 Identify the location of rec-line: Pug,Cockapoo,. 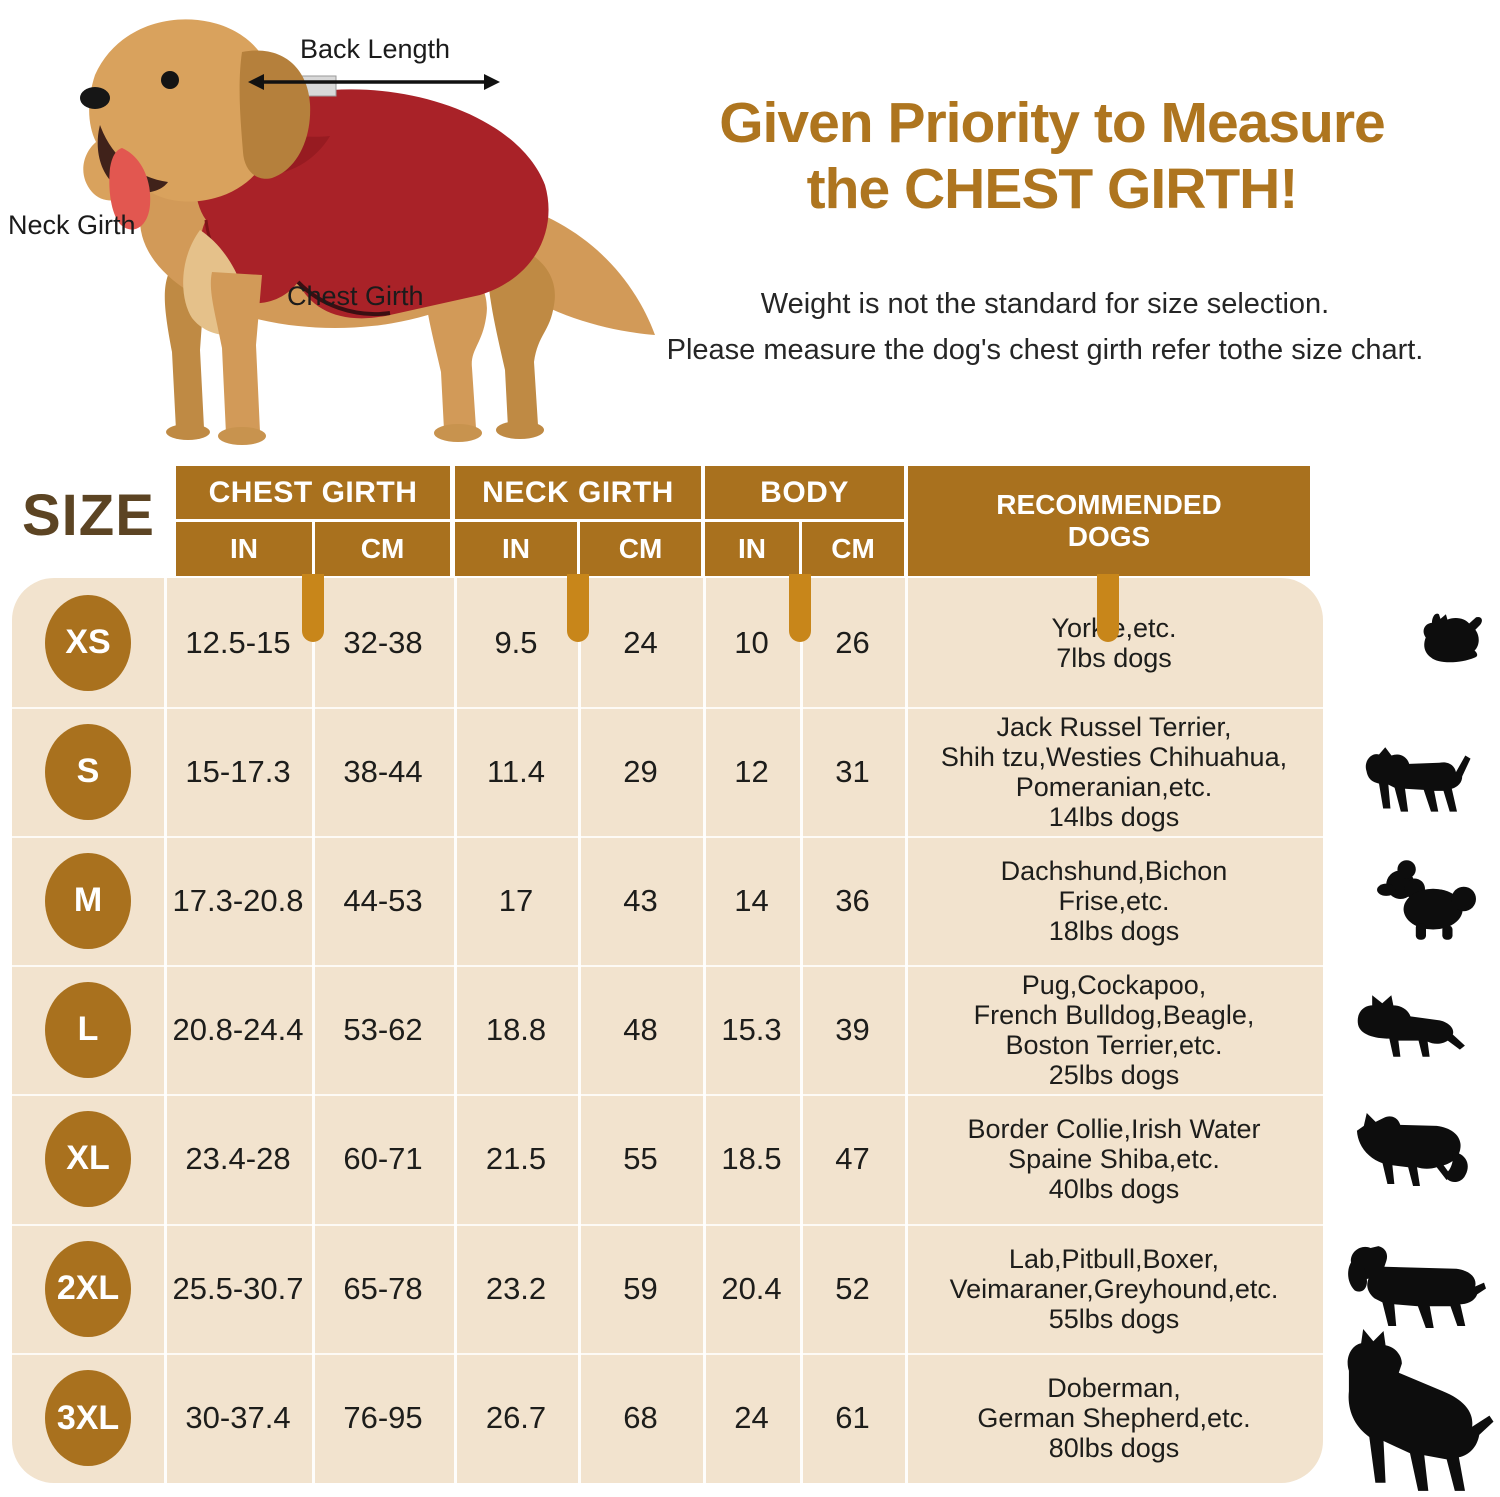
(1114, 984).